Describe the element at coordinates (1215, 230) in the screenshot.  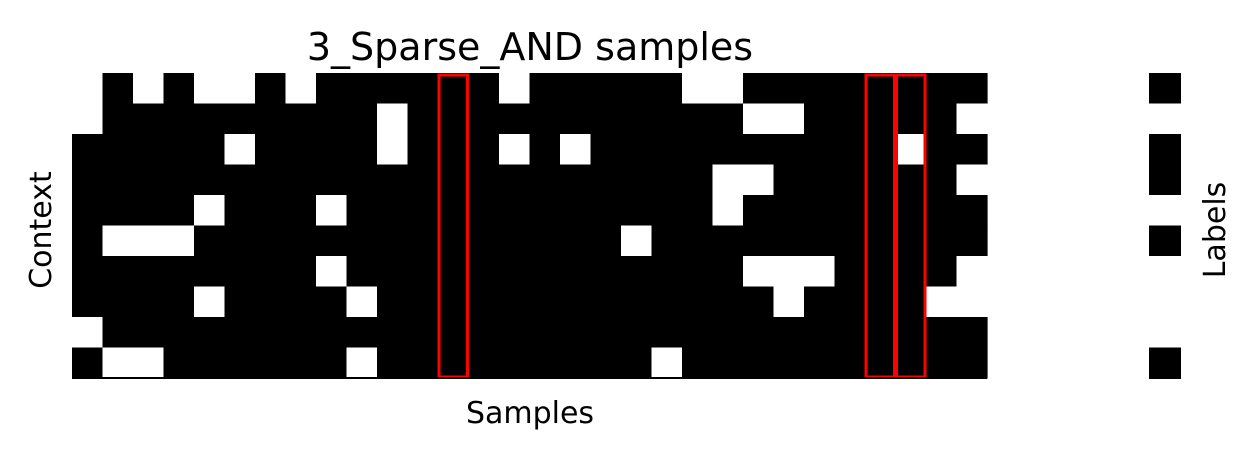
I see `labels-axis-label: Labels` at that location.